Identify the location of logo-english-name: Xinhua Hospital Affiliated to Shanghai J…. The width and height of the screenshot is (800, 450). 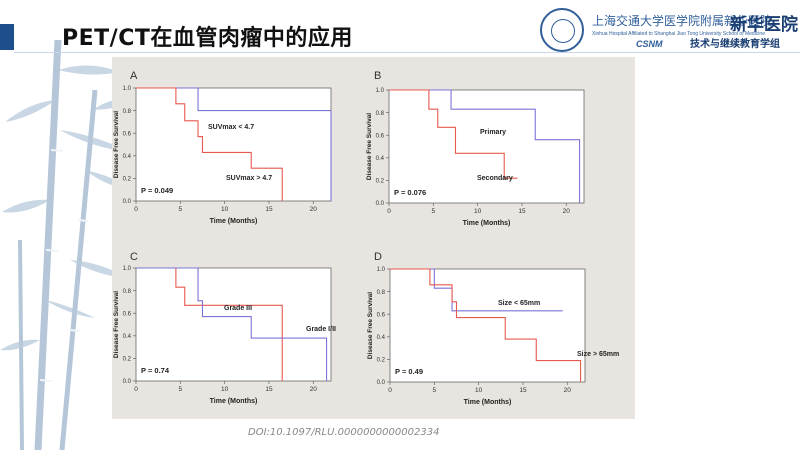
(678, 34).